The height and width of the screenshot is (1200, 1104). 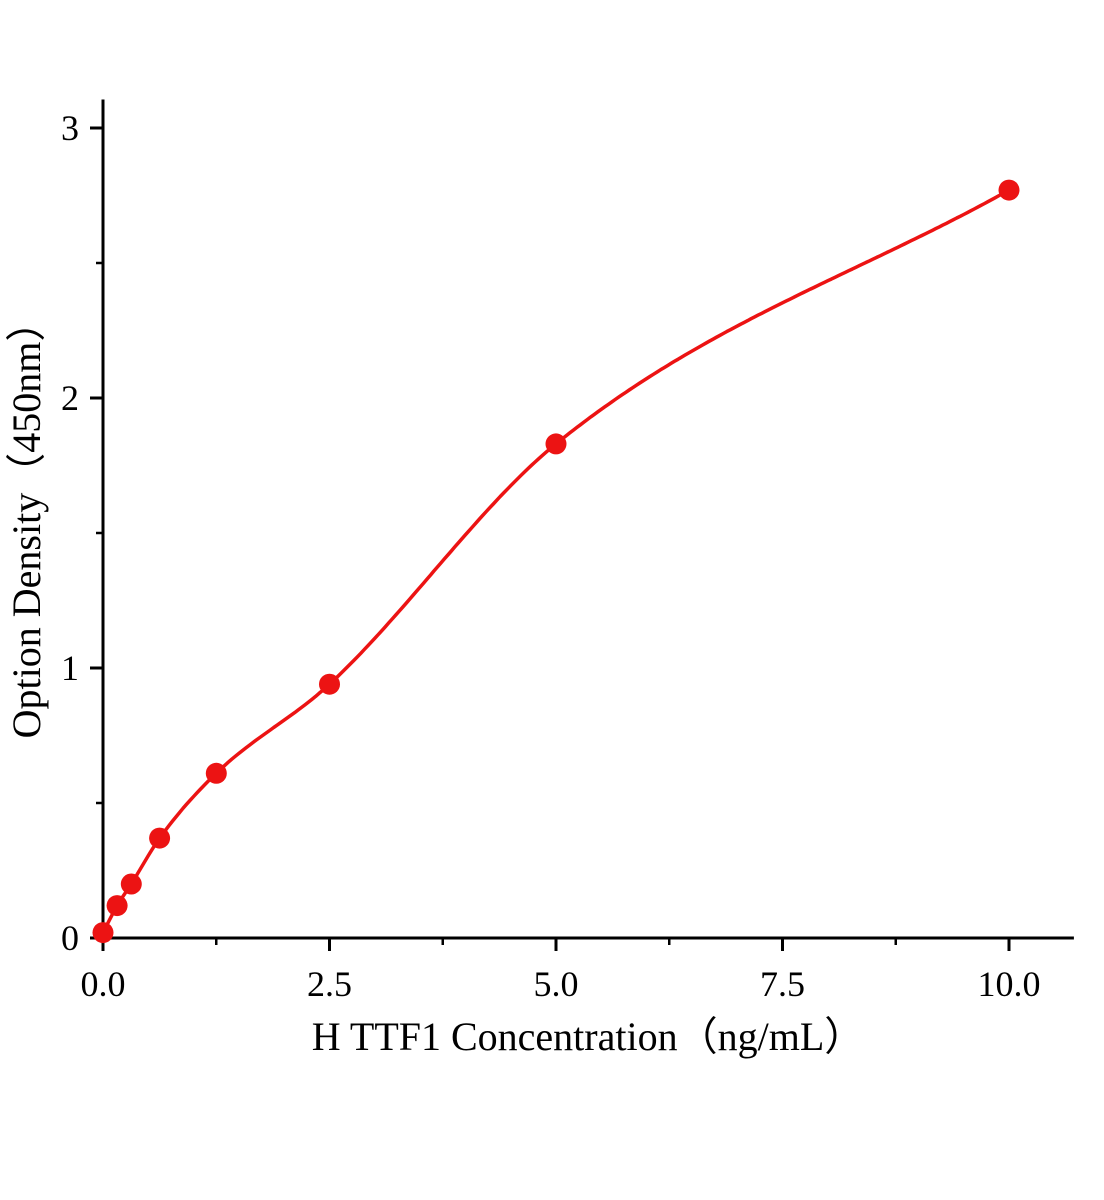 What do you see at coordinates (588, 1036) in the screenshot?
I see `x-axis-title: H TTF1 Concentration（ng/mL）` at bounding box center [588, 1036].